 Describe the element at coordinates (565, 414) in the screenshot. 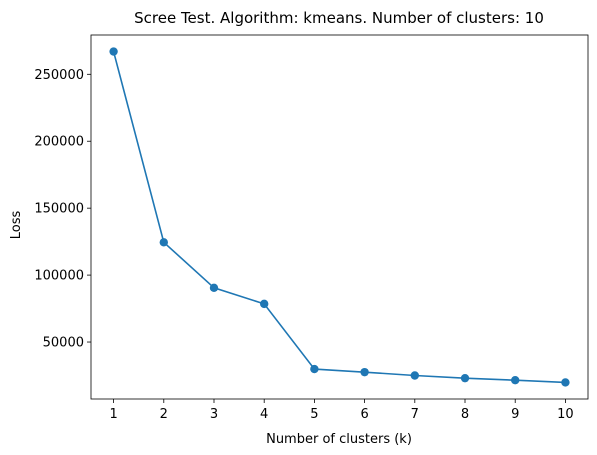

I see `x-tick-label: 10` at that location.